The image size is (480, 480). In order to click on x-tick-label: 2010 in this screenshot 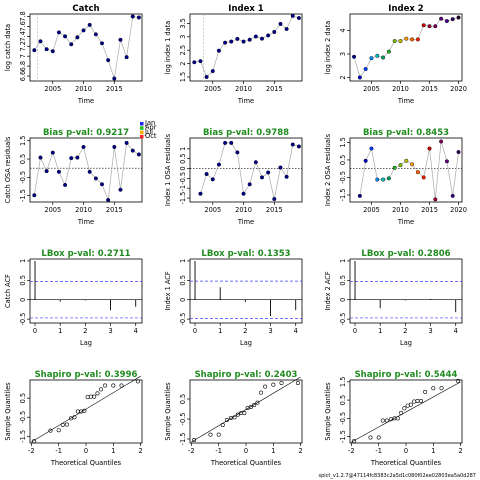, I will do `click(243, 210)`.